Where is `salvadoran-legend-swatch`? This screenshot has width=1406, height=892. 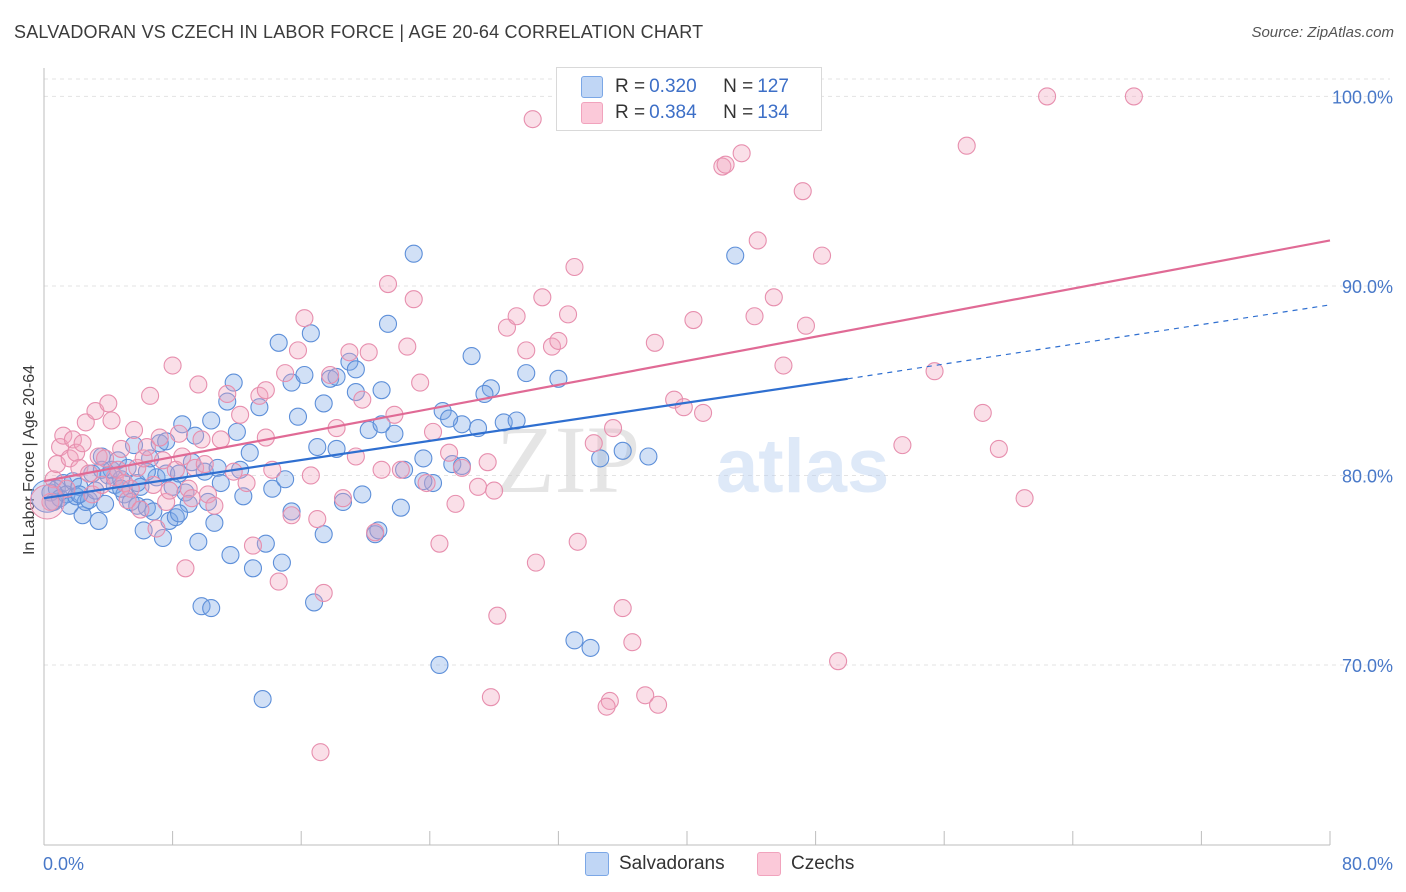 salvadoran-legend-swatch is located at coordinates (597, 864).